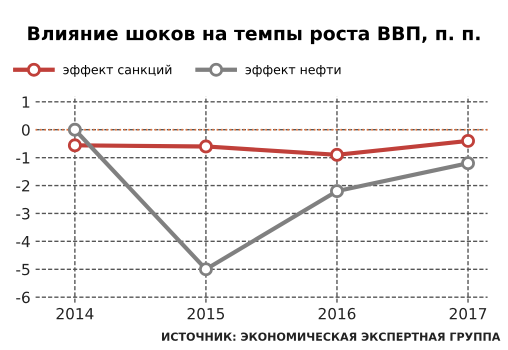  I want to click on y-tick-label: -3, so click(23, 214).